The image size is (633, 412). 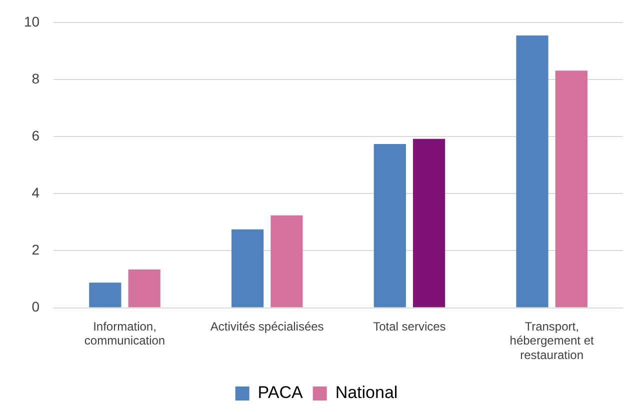 What do you see at coordinates (267, 326) in the screenshot?
I see `x-tick-label: Activités spécialisées` at bounding box center [267, 326].